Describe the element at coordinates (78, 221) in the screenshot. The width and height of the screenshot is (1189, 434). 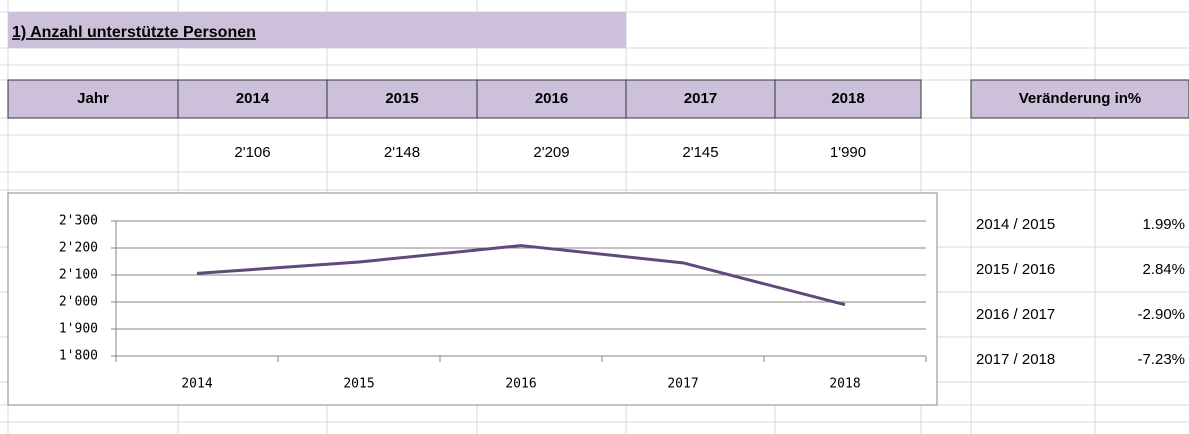
I see `y-tick-label: 2'300` at that location.